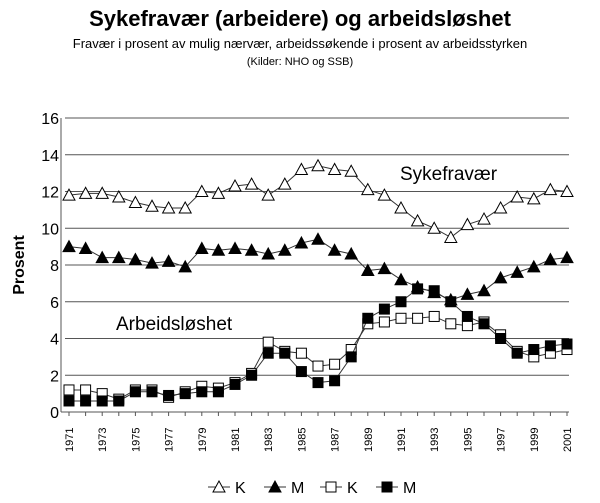 The width and height of the screenshot is (600, 503). Describe the element at coordinates (54, 303) in the screenshot. I see `y-tick-label: 6` at that location.